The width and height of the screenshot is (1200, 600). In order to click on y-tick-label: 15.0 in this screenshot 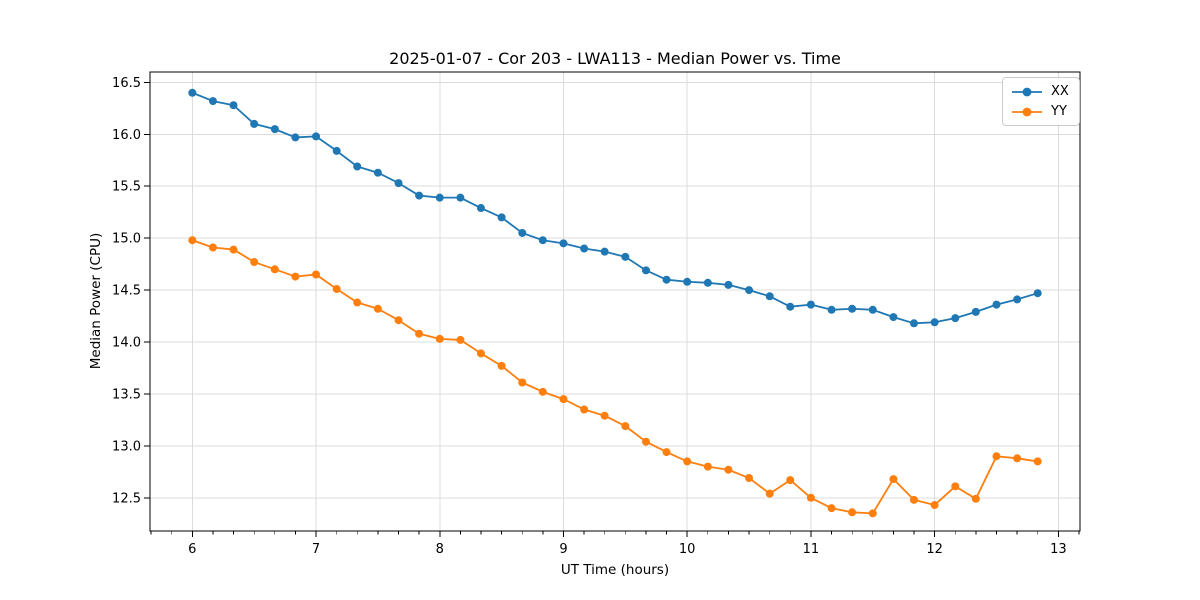, I will do `click(126, 239)`.